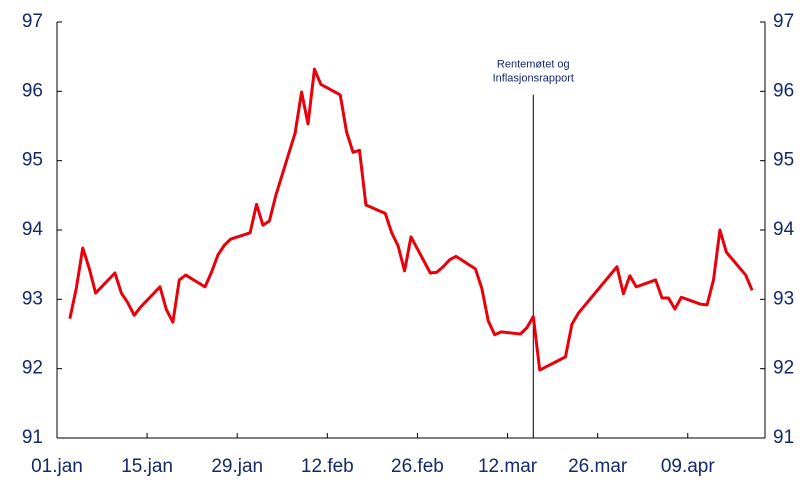  What do you see at coordinates (32, 437) in the screenshot?
I see `y-tick-label: 91` at bounding box center [32, 437].